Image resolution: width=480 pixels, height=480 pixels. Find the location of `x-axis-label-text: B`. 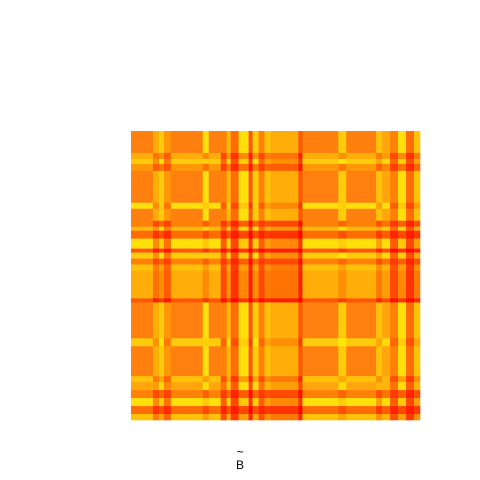

x-axis-label-text: B is located at coordinates (239, 465).